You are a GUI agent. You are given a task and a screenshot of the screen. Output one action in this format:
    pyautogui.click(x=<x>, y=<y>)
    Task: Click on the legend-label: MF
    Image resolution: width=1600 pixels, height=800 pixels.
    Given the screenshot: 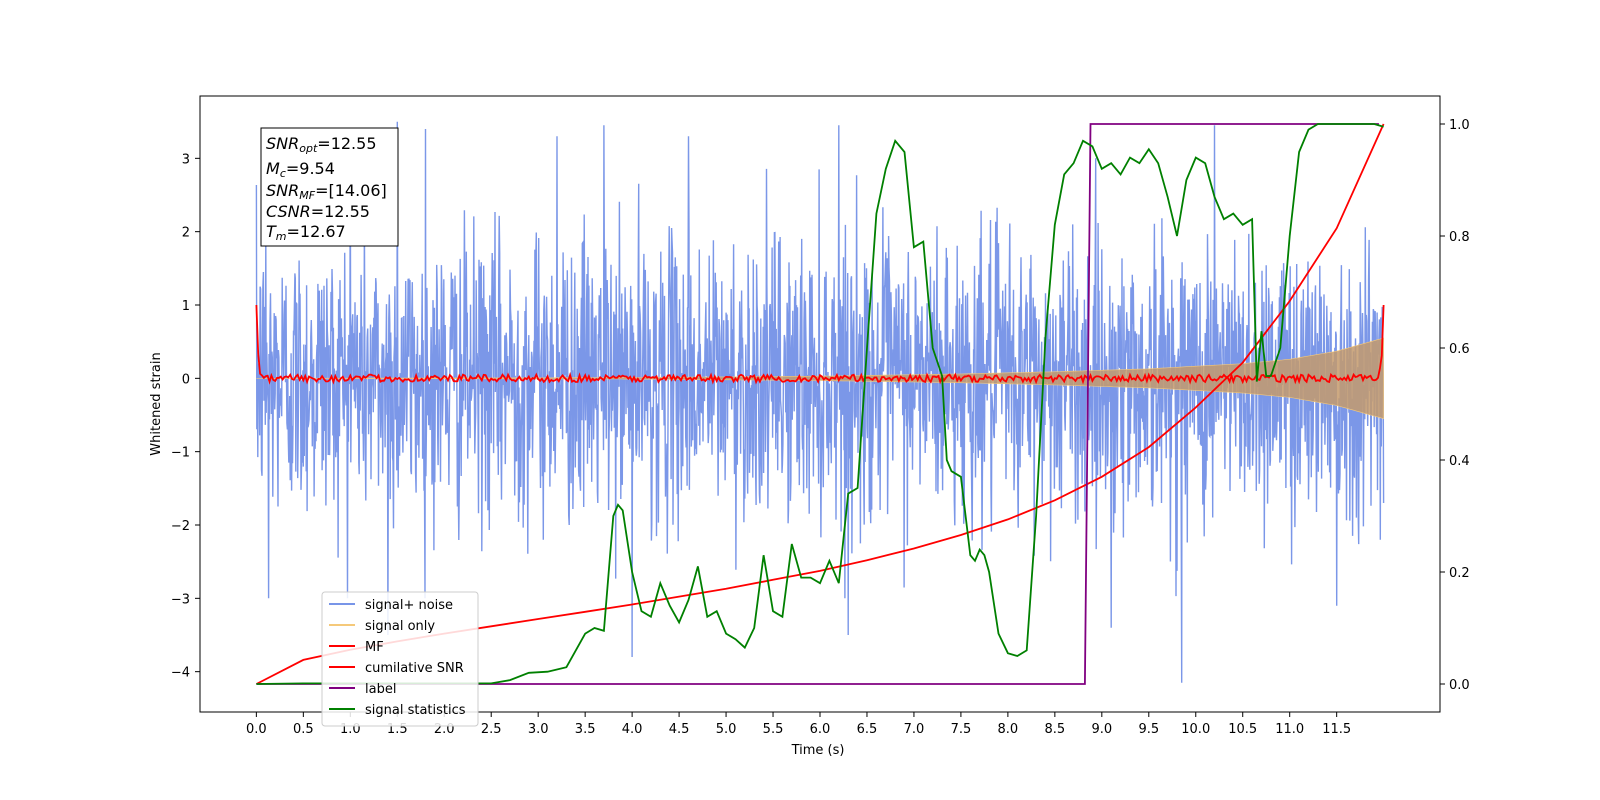 What is the action you would take?
    pyautogui.click(x=374, y=647)
    